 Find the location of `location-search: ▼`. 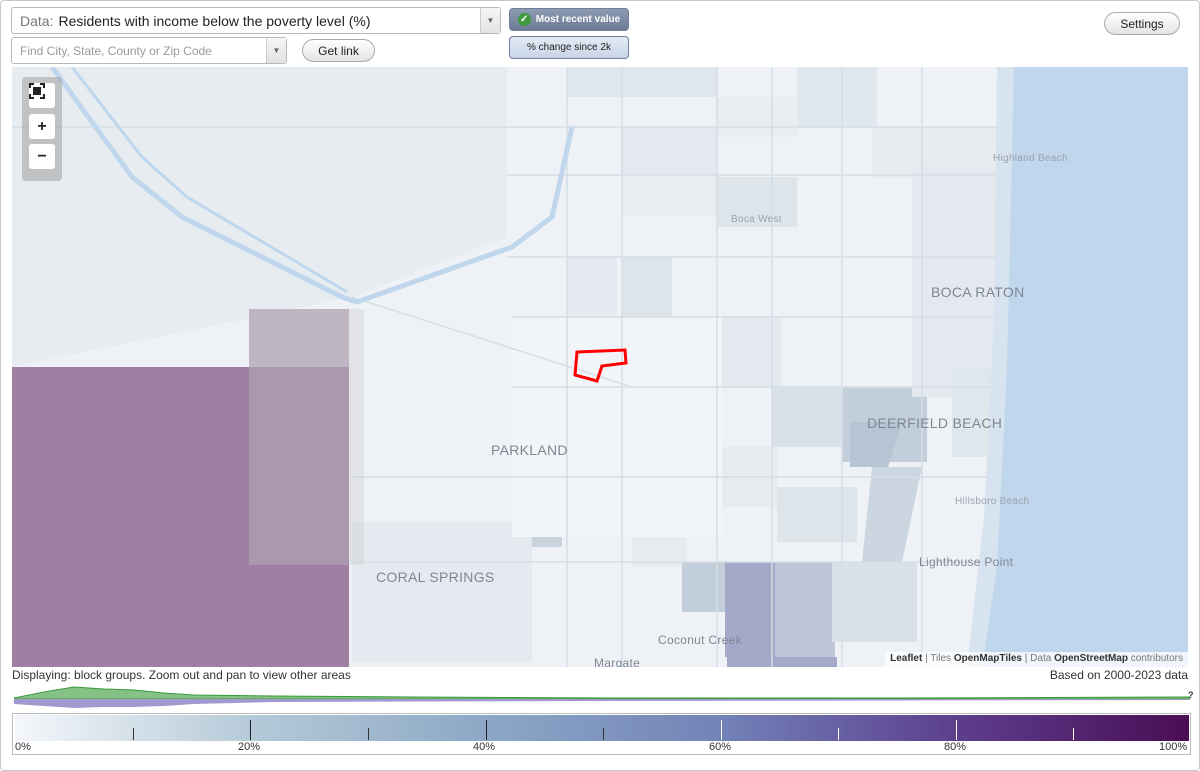

location-search: ▼ is located at coordinates (149, 50).